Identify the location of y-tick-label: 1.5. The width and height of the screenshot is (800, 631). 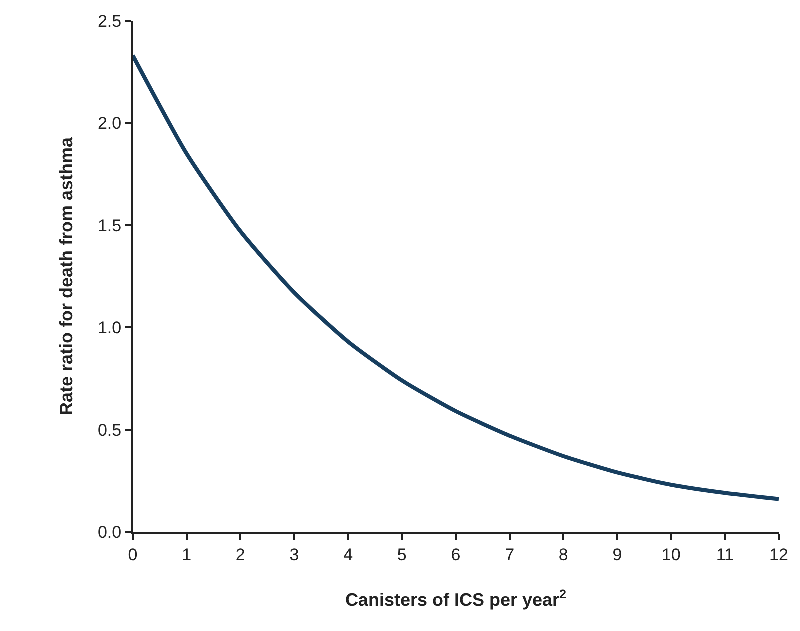
(110, 226).